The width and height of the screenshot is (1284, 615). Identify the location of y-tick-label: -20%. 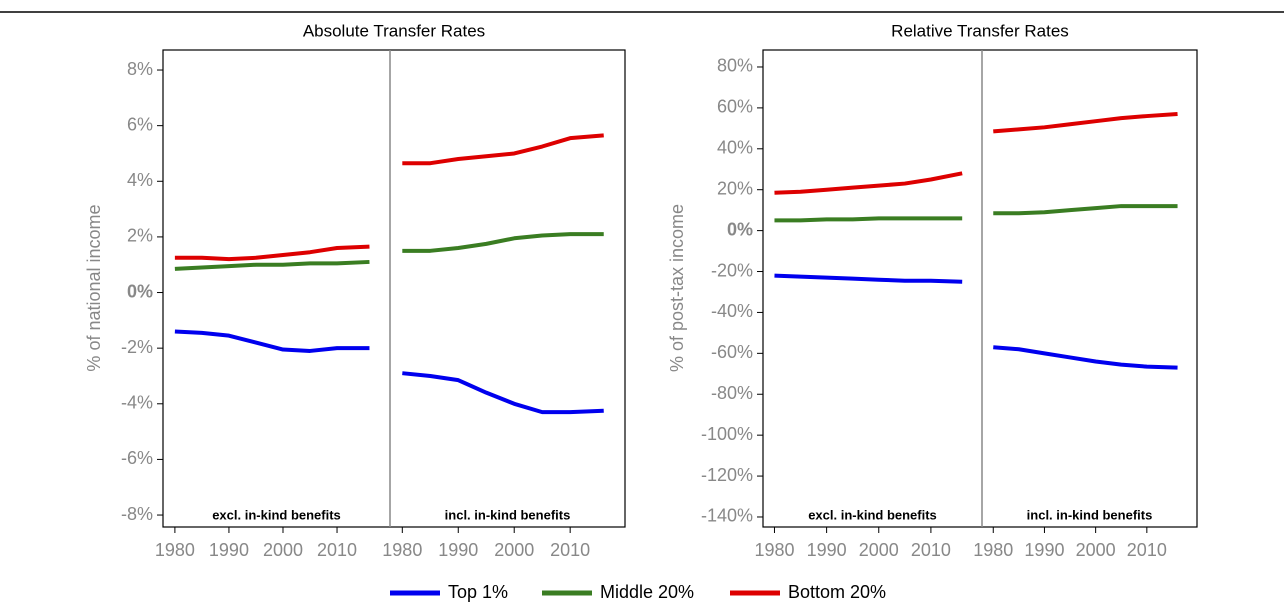
(732, 270).